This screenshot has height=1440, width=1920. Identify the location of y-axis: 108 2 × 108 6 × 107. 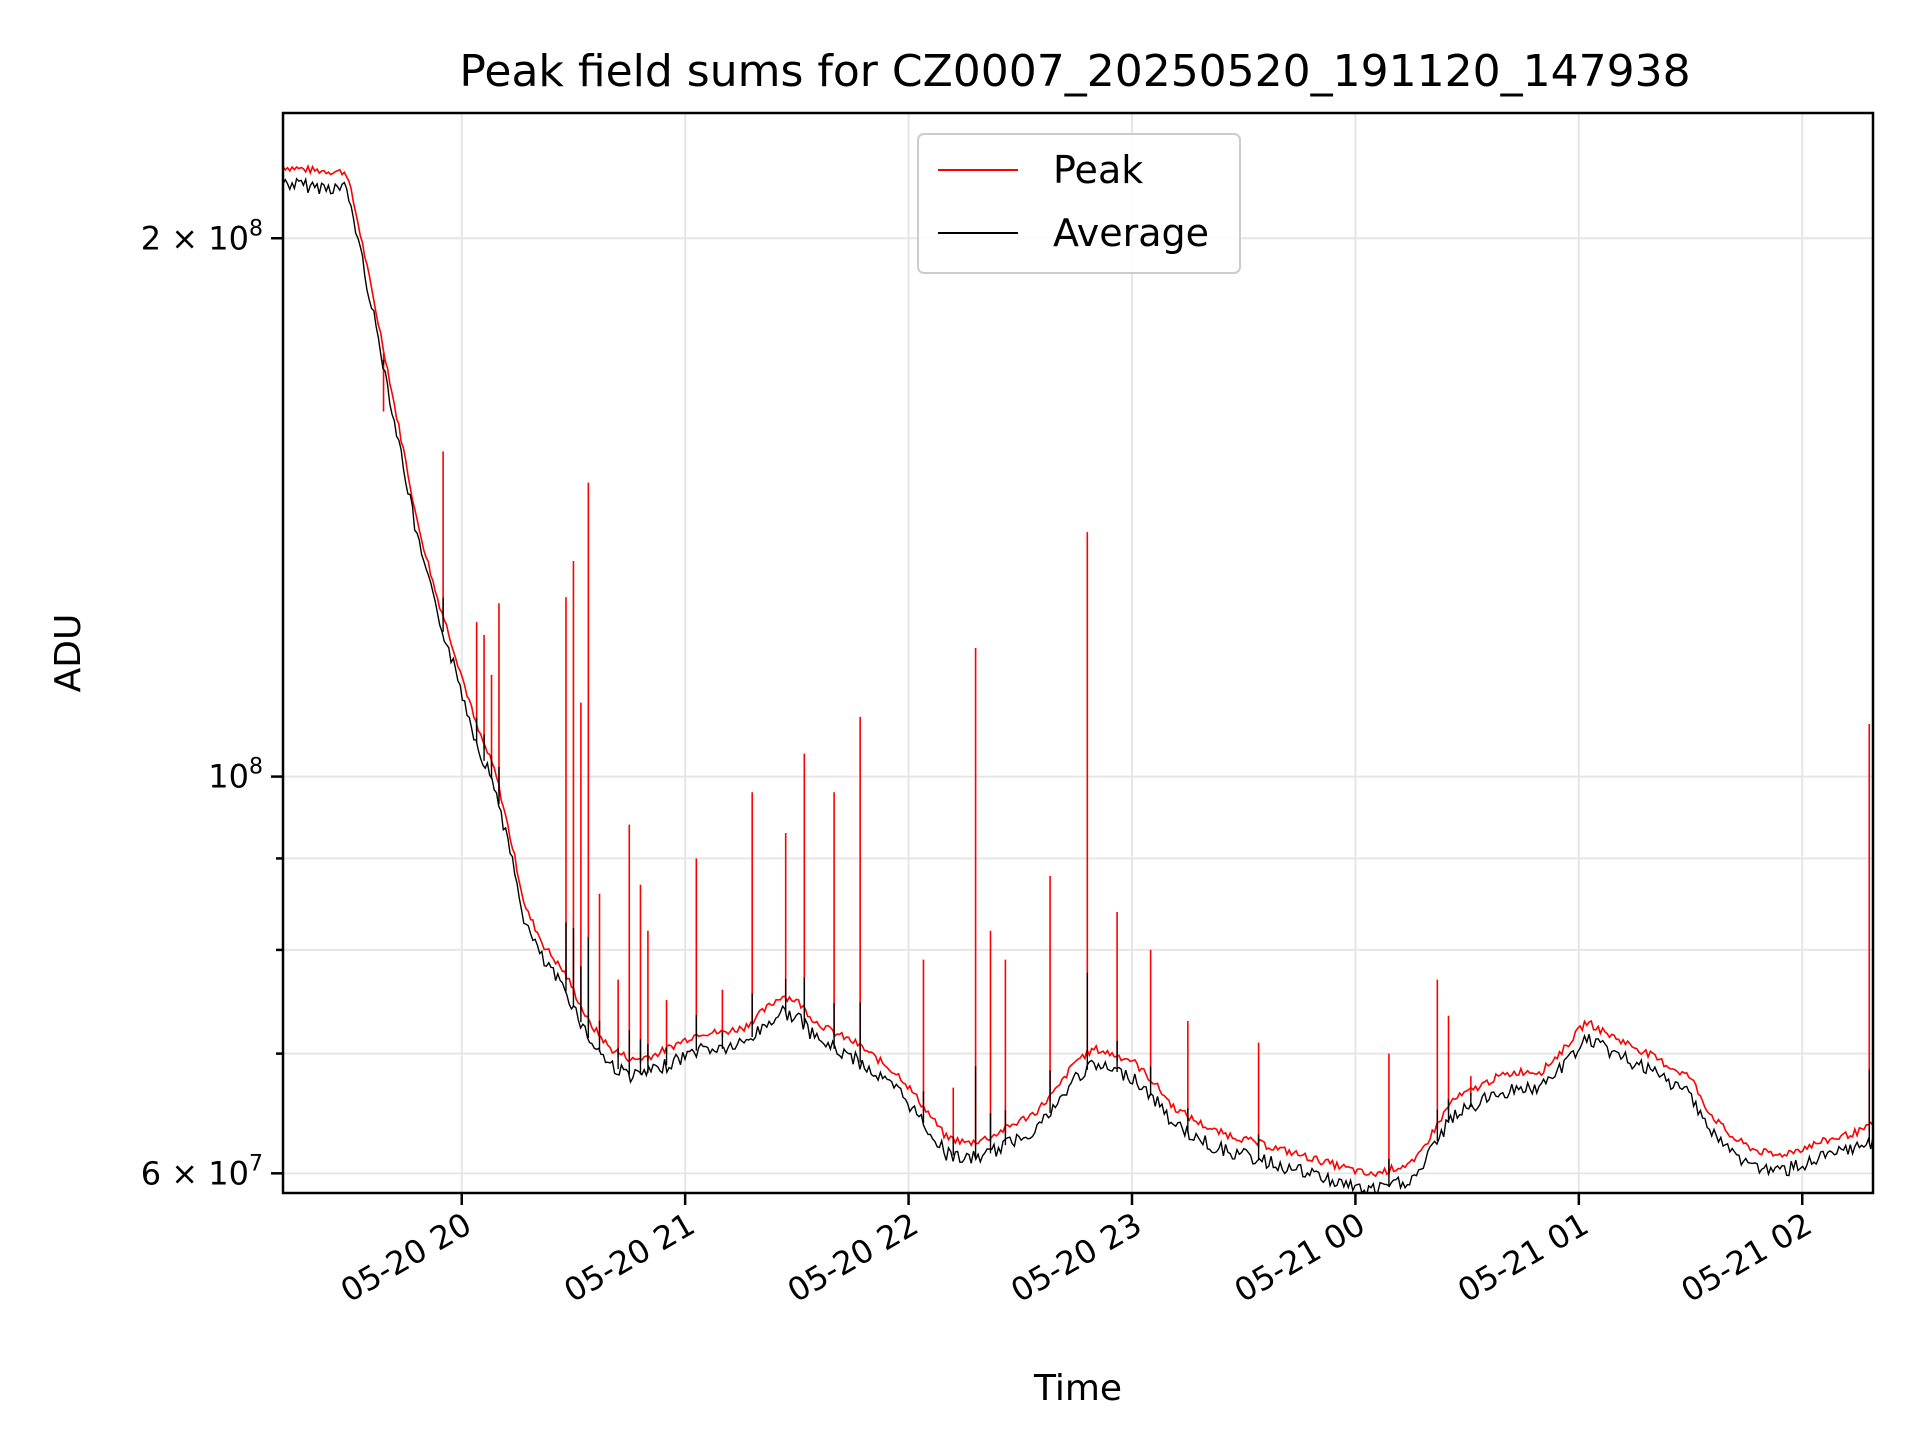
(212, 704).